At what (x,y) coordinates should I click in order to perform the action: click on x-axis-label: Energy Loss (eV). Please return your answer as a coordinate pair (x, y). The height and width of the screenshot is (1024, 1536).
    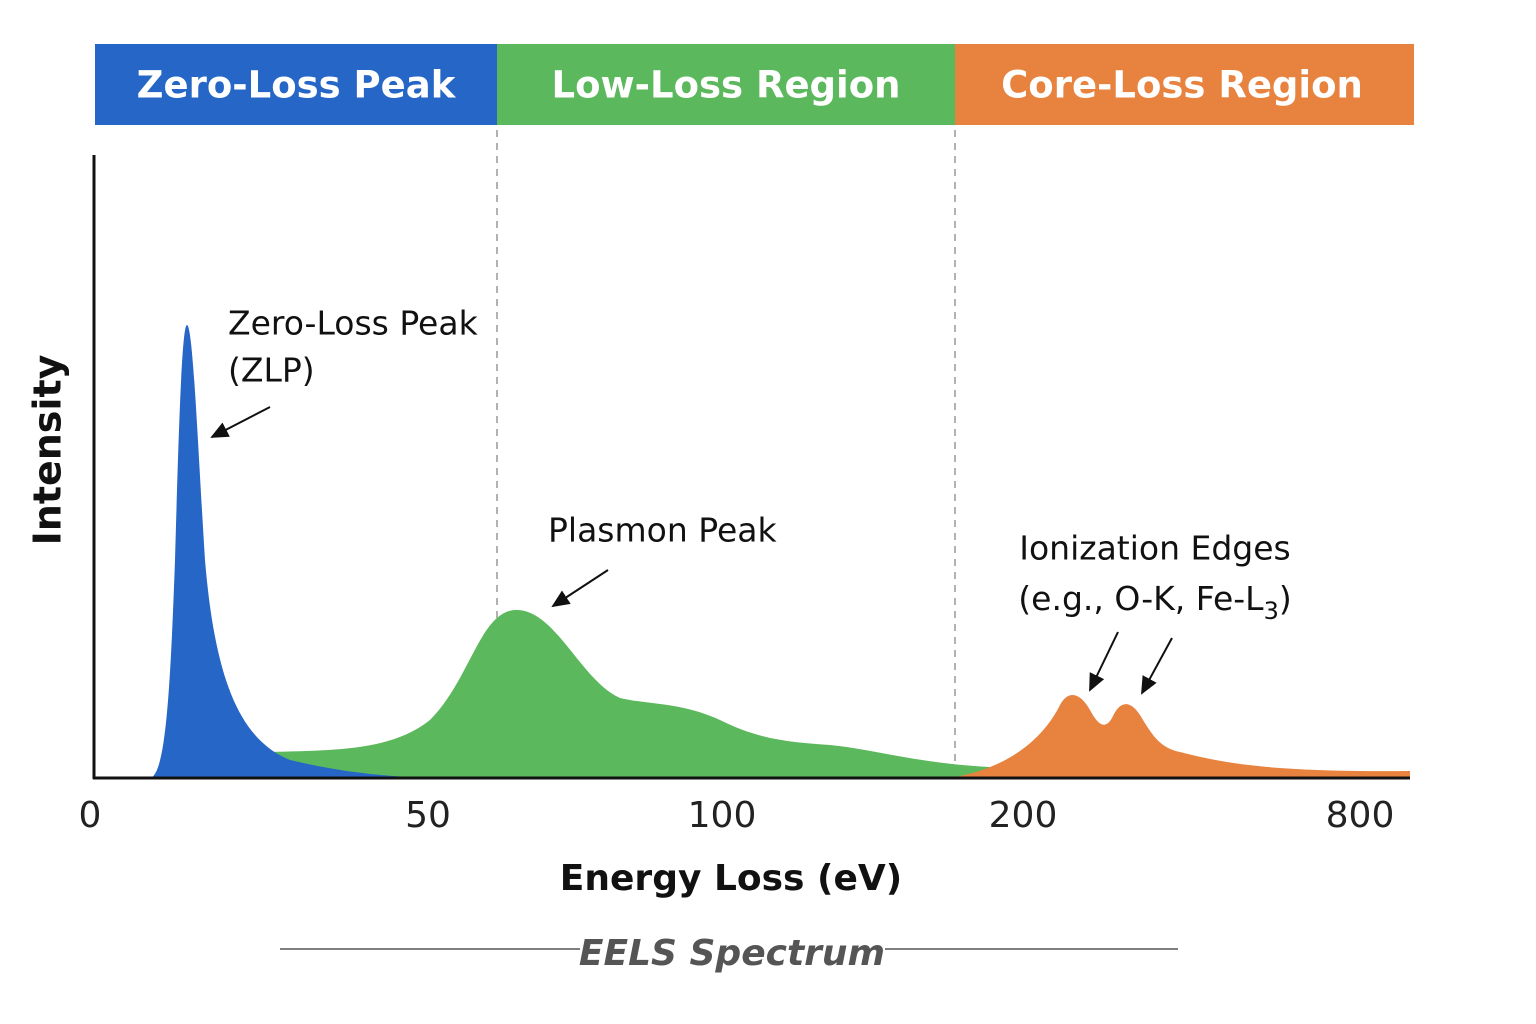
    Looking at the image, I should click on (731, 878).